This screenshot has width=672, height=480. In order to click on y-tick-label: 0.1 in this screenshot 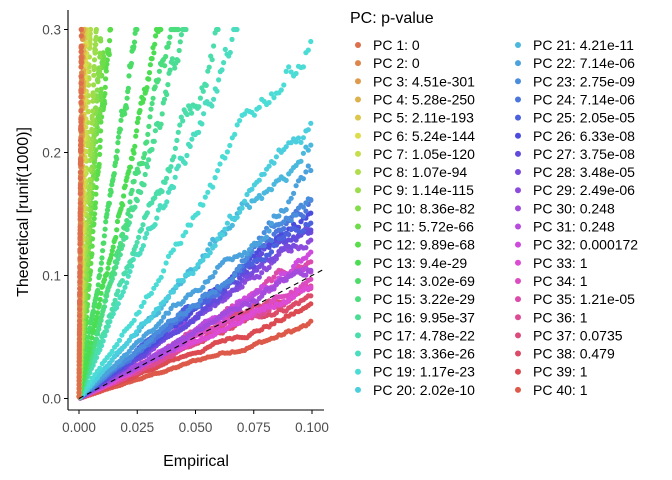, I will do `click(51, 276)`.